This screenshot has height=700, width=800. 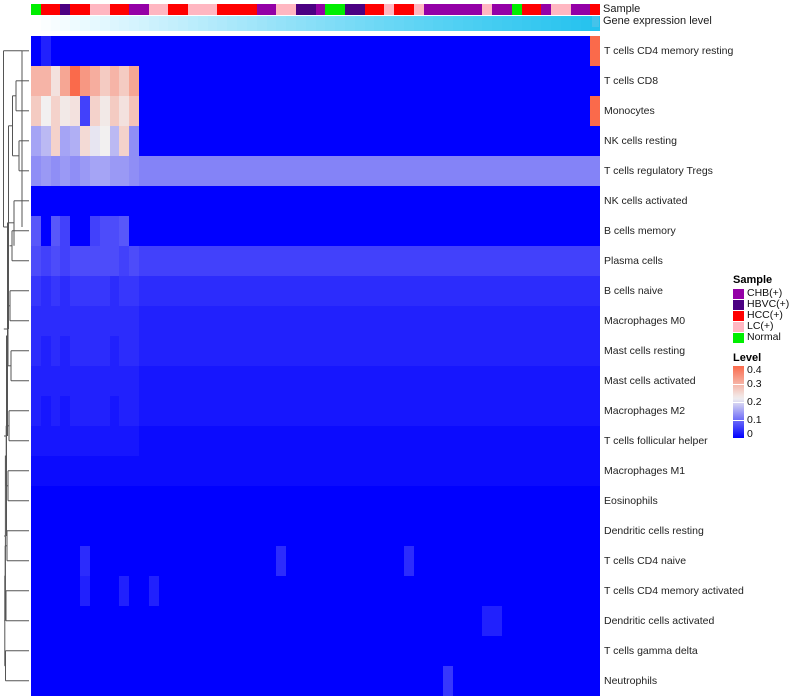 I want to click on row-label: Mast cells resting, so click(x=645, y=351).